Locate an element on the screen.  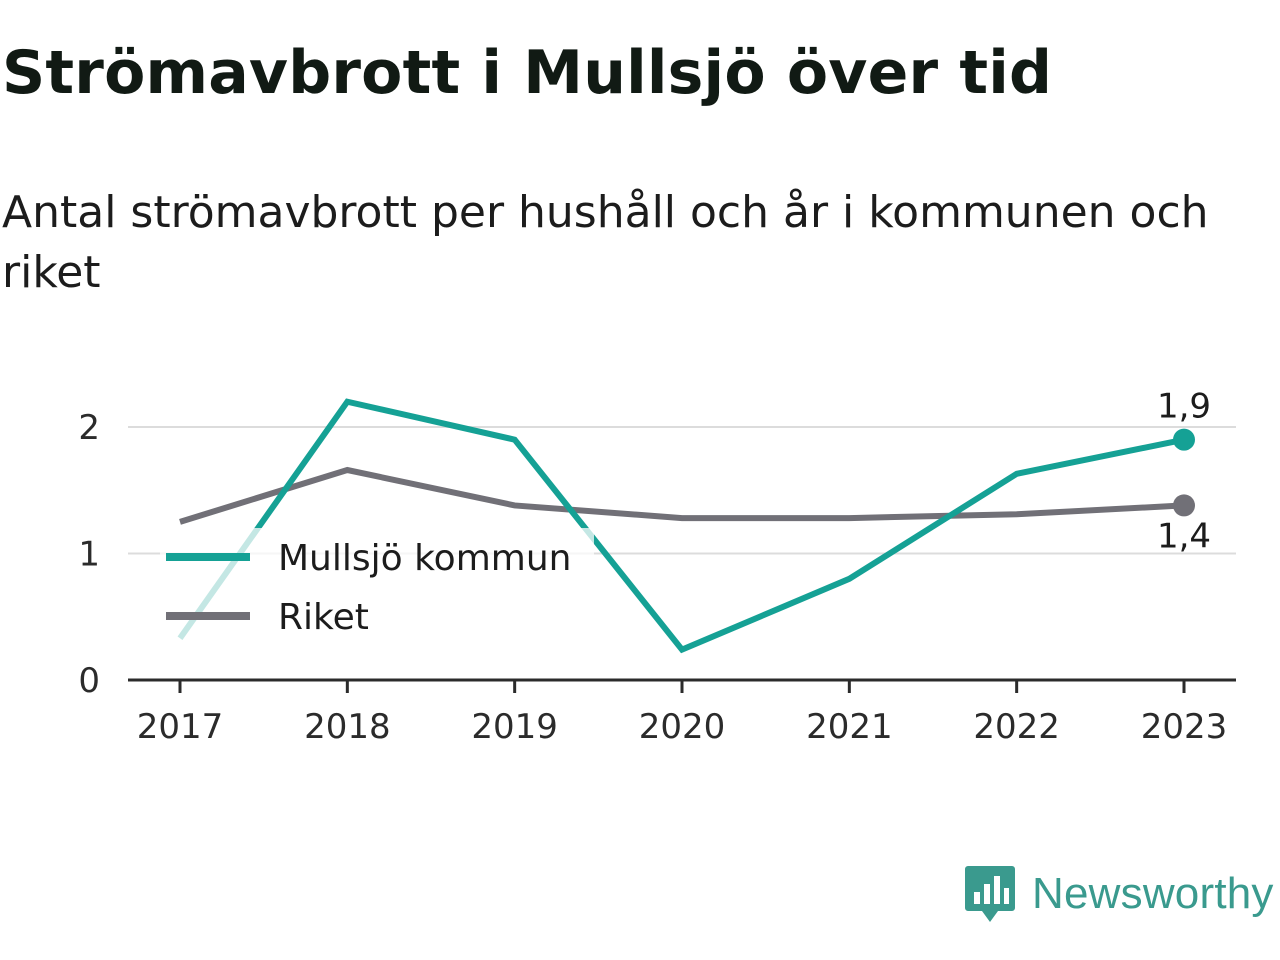
series-line-riket is located at coordinates (682, 495).